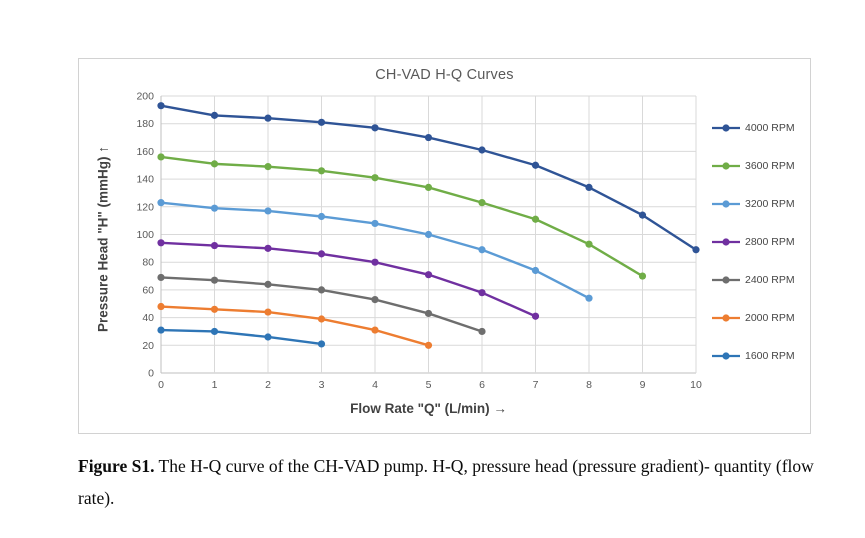 This screenshot has width=865, height=538. I want to click on legend-item: 1600 RPM, so click(753, 356).